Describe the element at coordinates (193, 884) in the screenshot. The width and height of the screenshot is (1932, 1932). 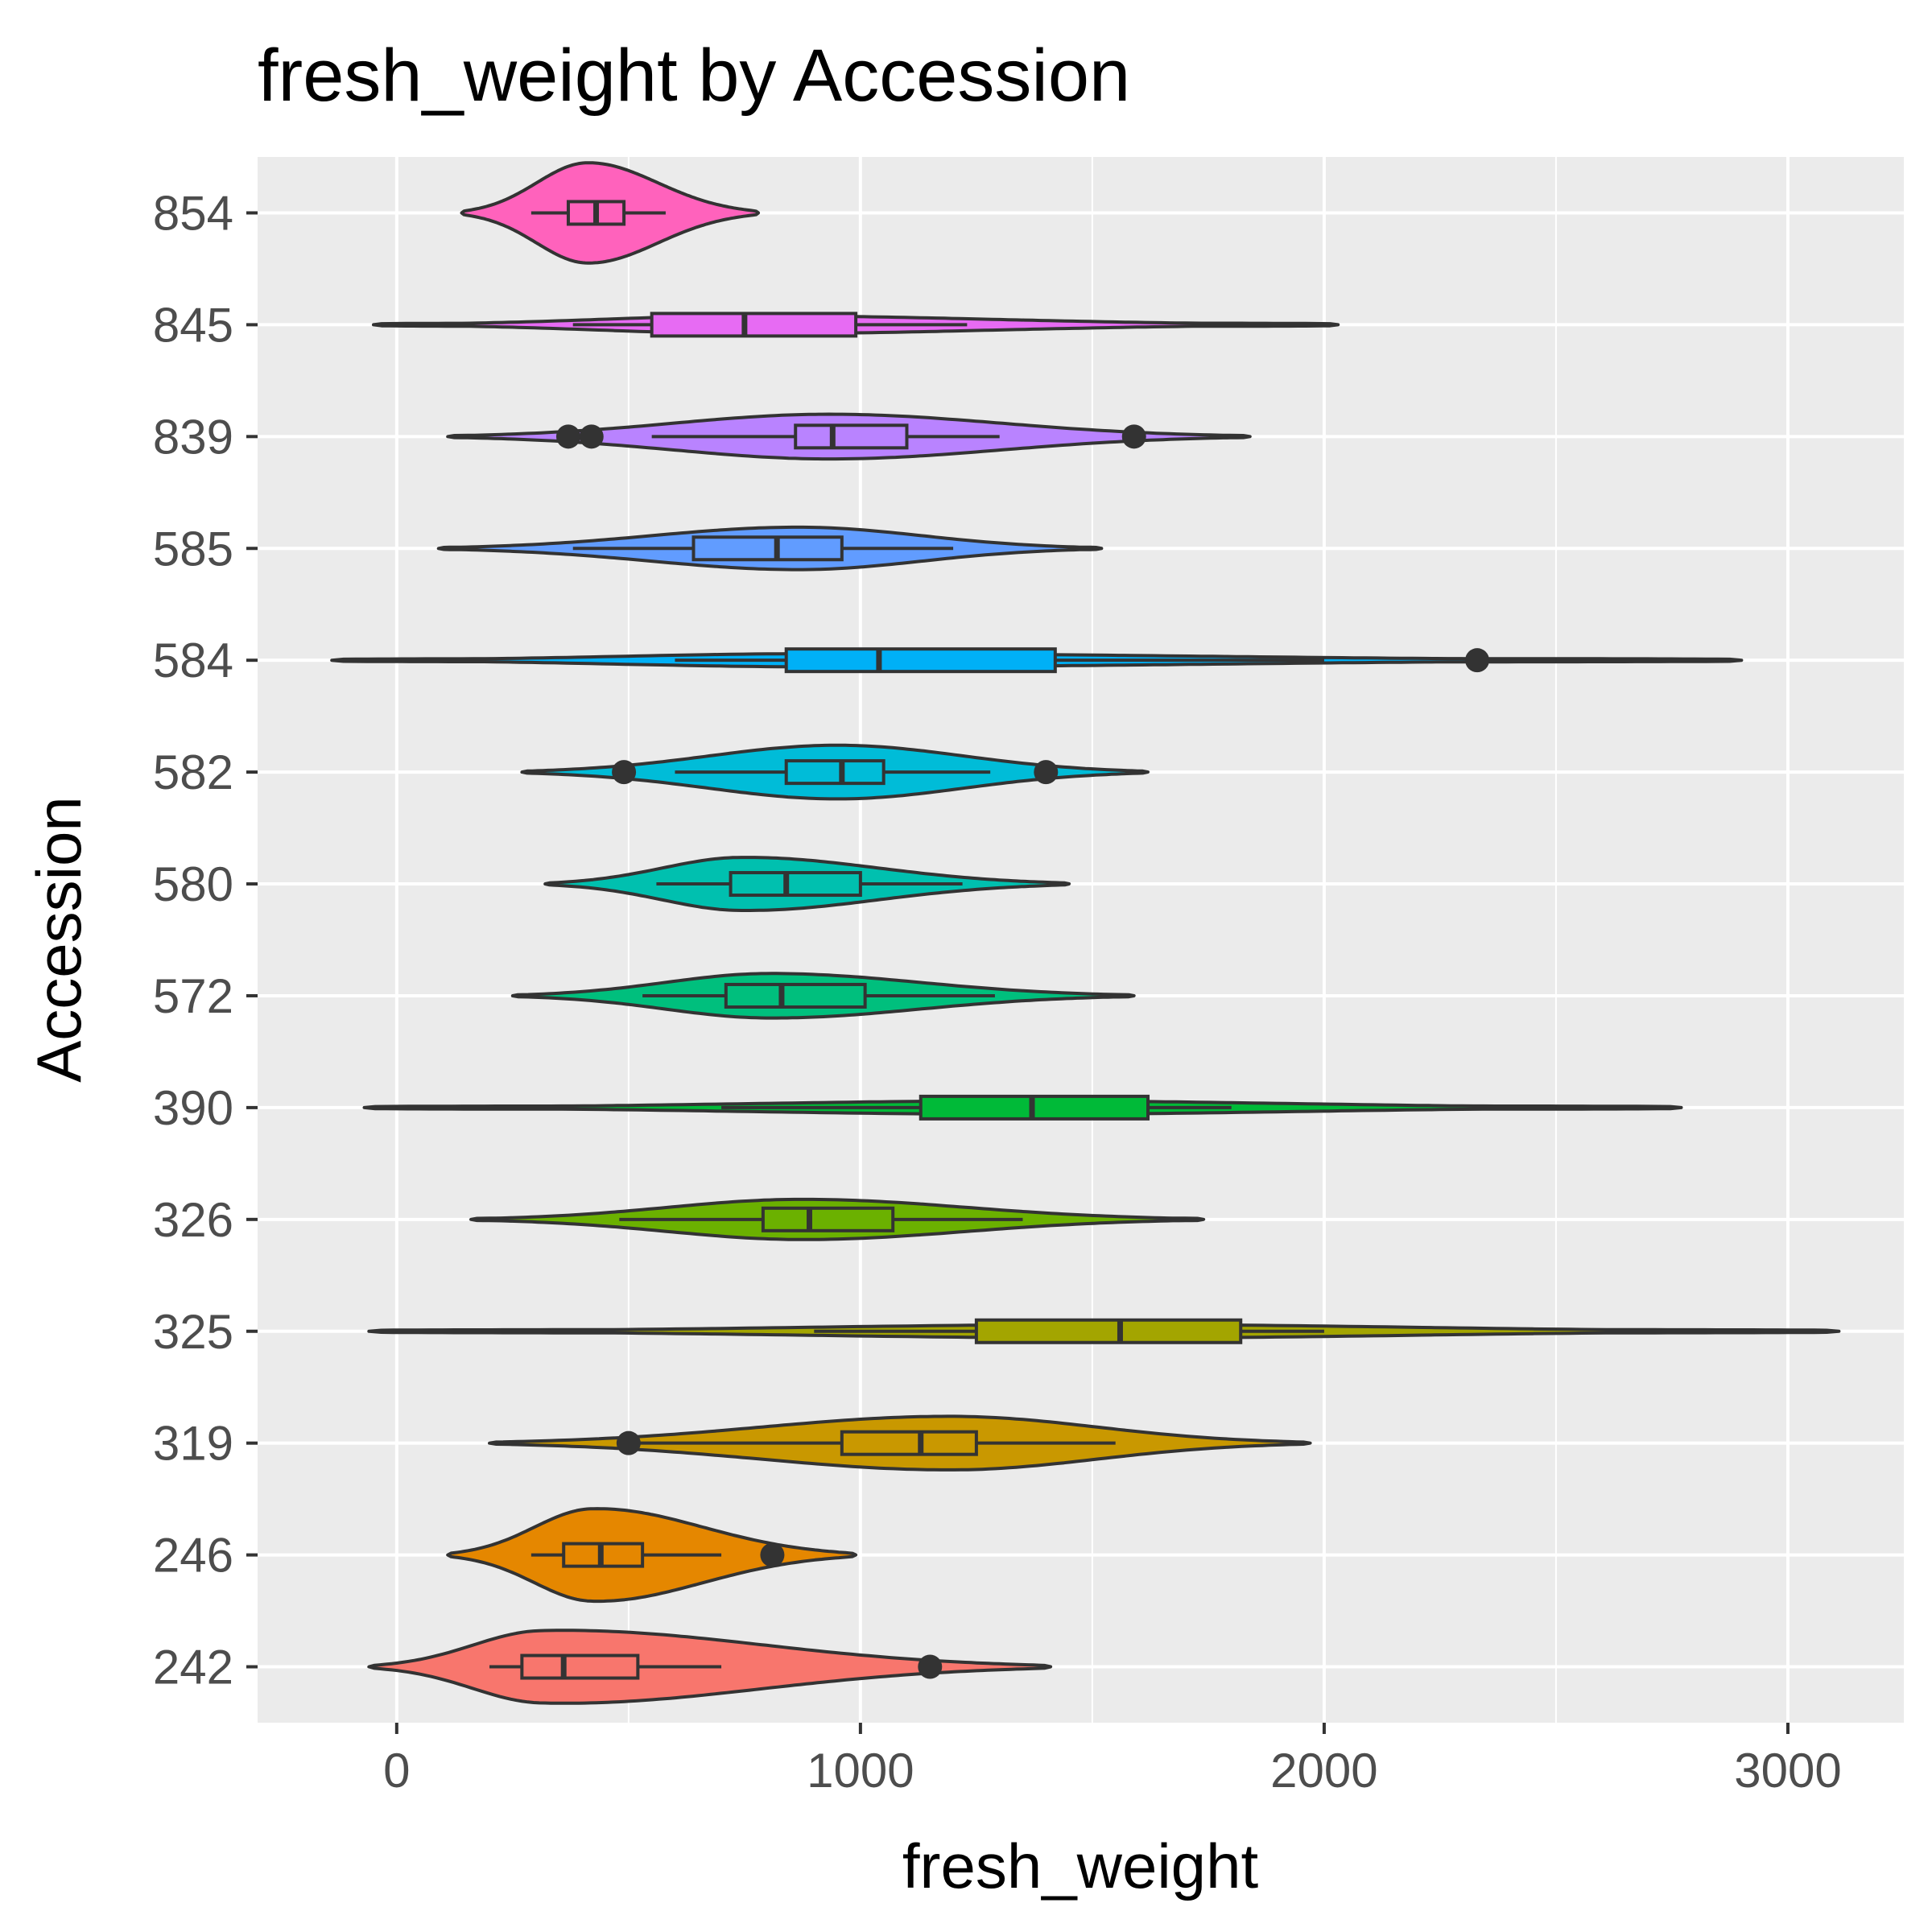
I see `y-tick-label: 580` at that location.